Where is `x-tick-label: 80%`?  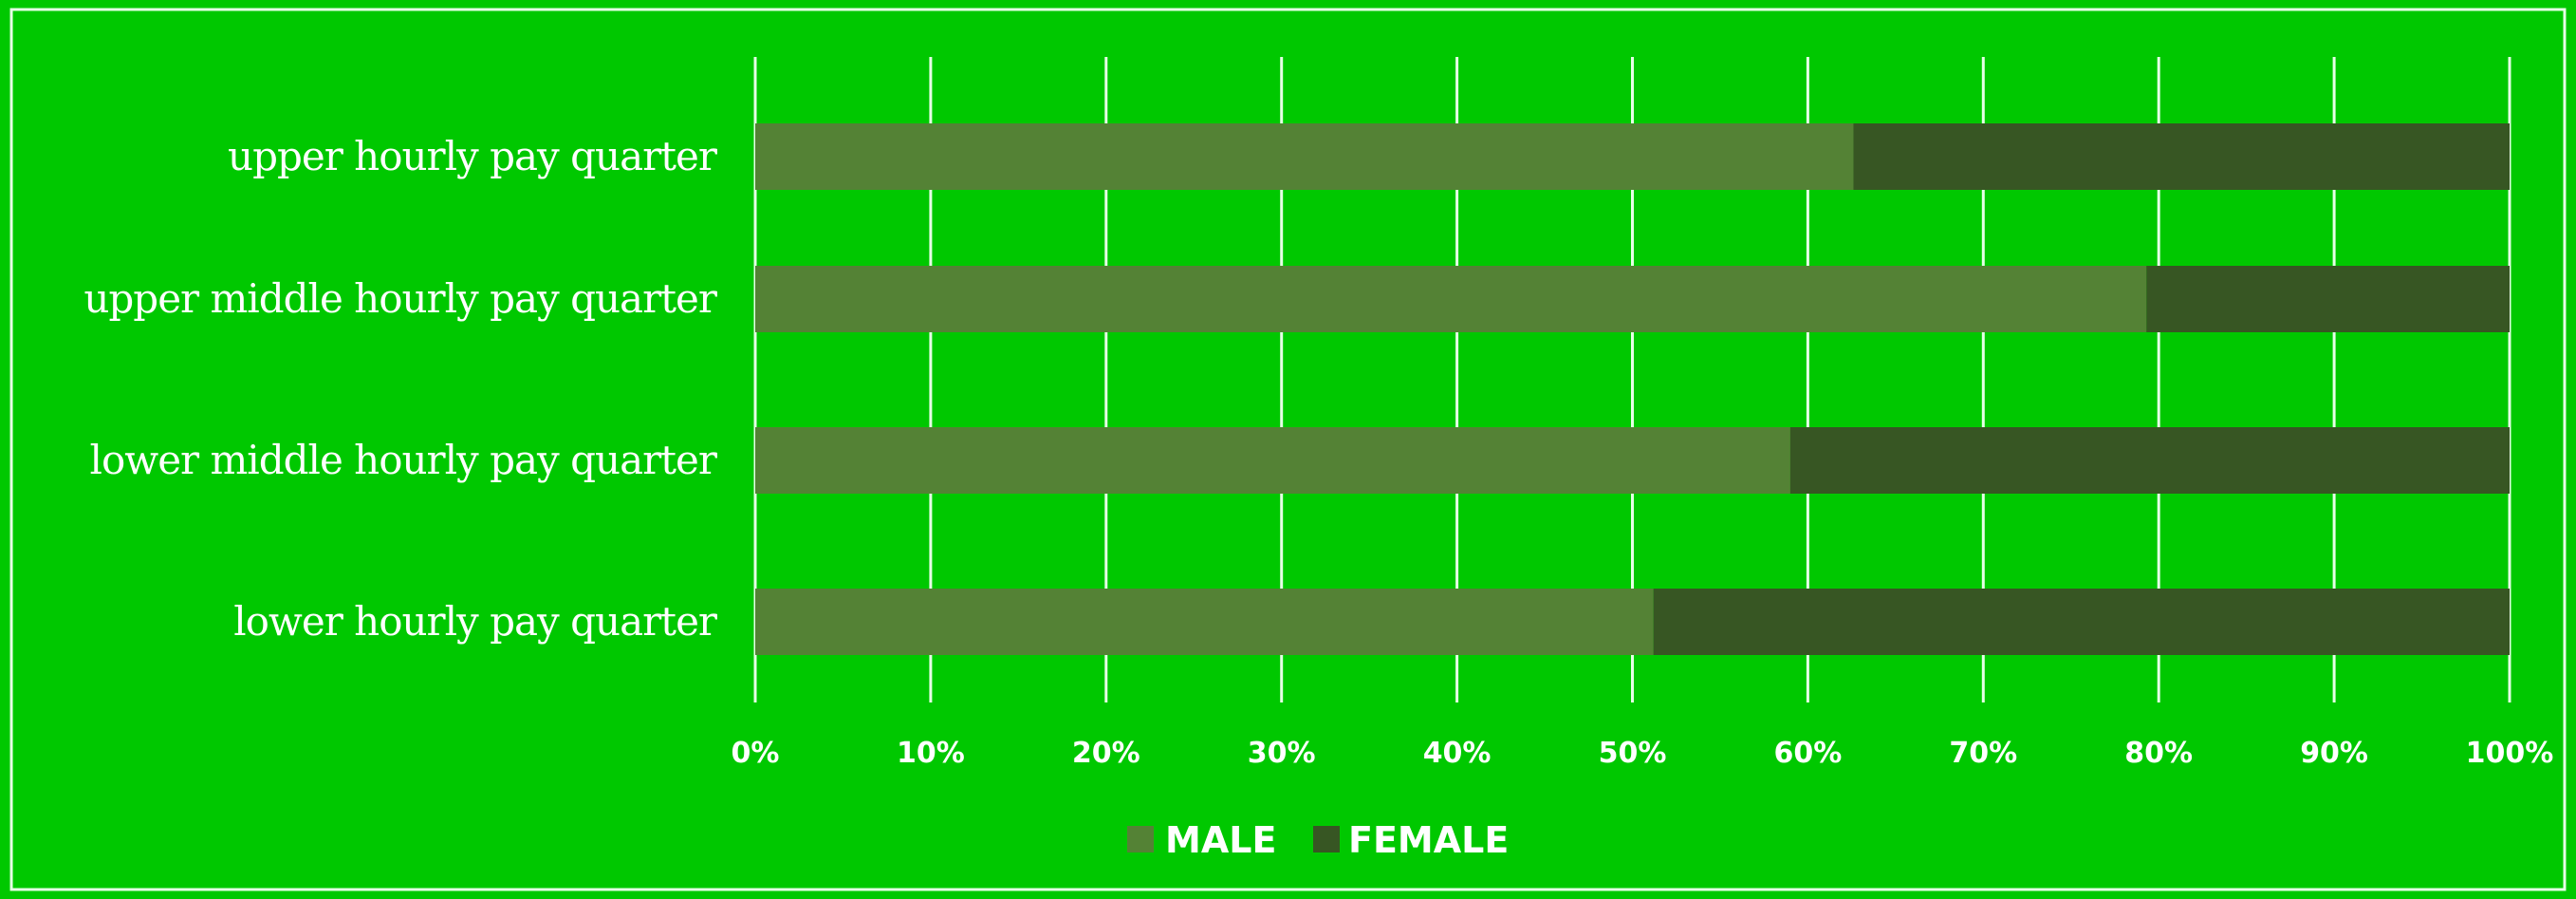 x-tick-label: 80% is located at coordinates (2158, 753).